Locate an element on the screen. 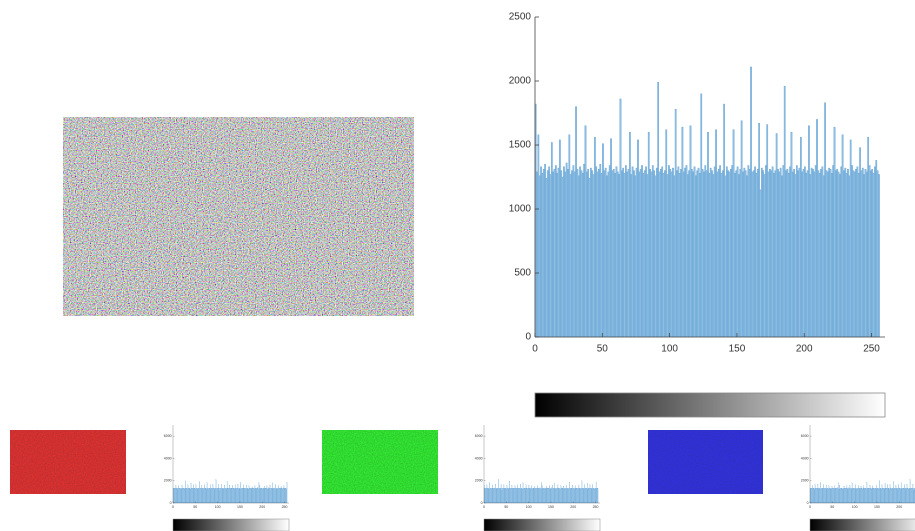 This screenshot has width=915, height=531. x-tick-label: 100 is located at coordinates (218, 507).